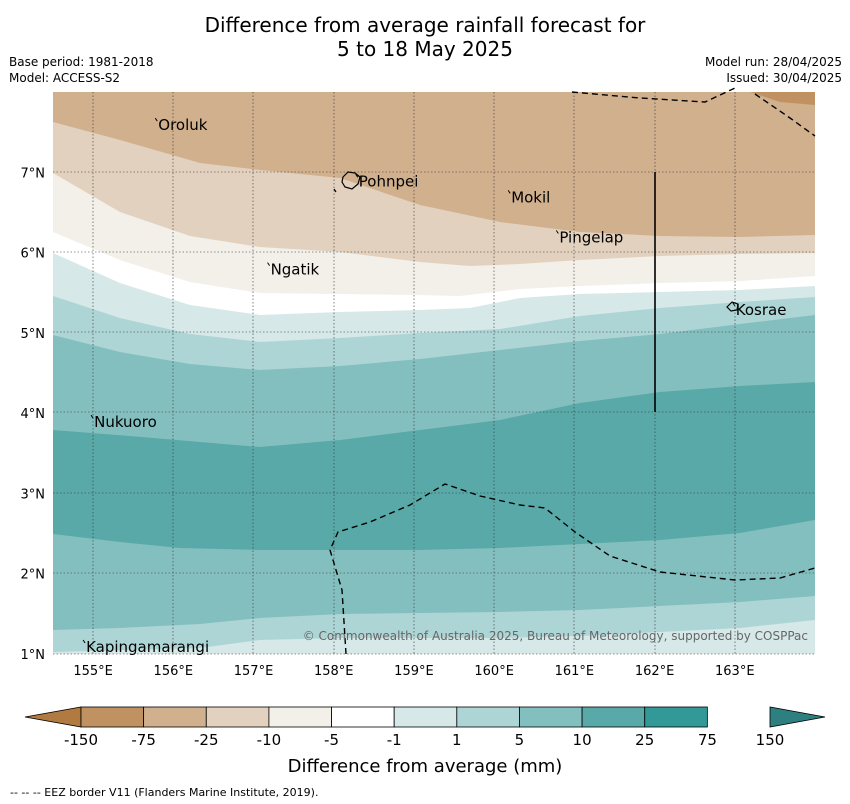  Describe the element at coordinates (125, 422) in the screenshot. I see `place-label-nukuoro: Nukuoro` at that location.